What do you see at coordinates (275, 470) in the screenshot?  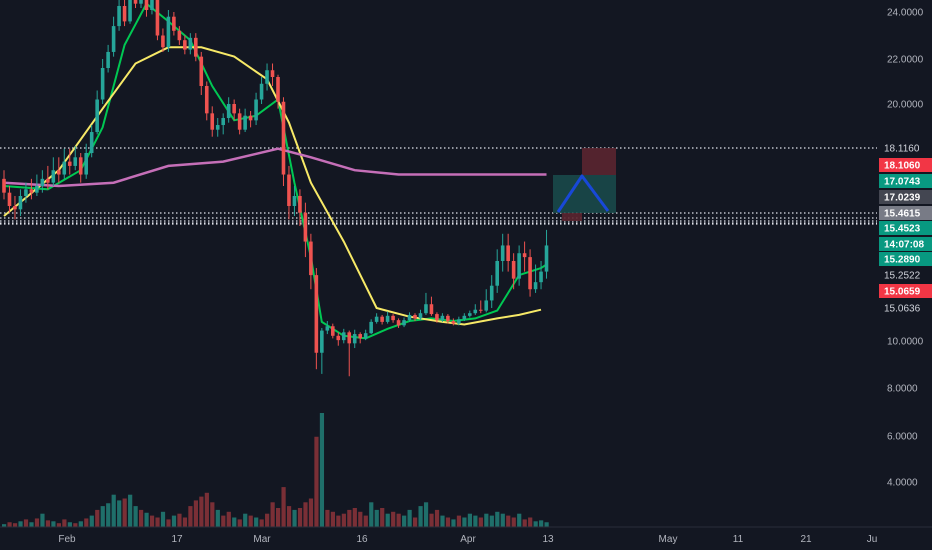 I see `volume-bars` at bounding box center [275, 470].